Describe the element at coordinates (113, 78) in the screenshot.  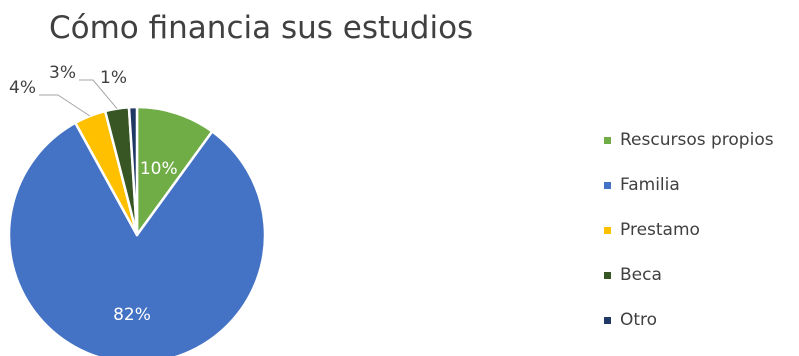
I see `data-label-otro: 1%` at that location.